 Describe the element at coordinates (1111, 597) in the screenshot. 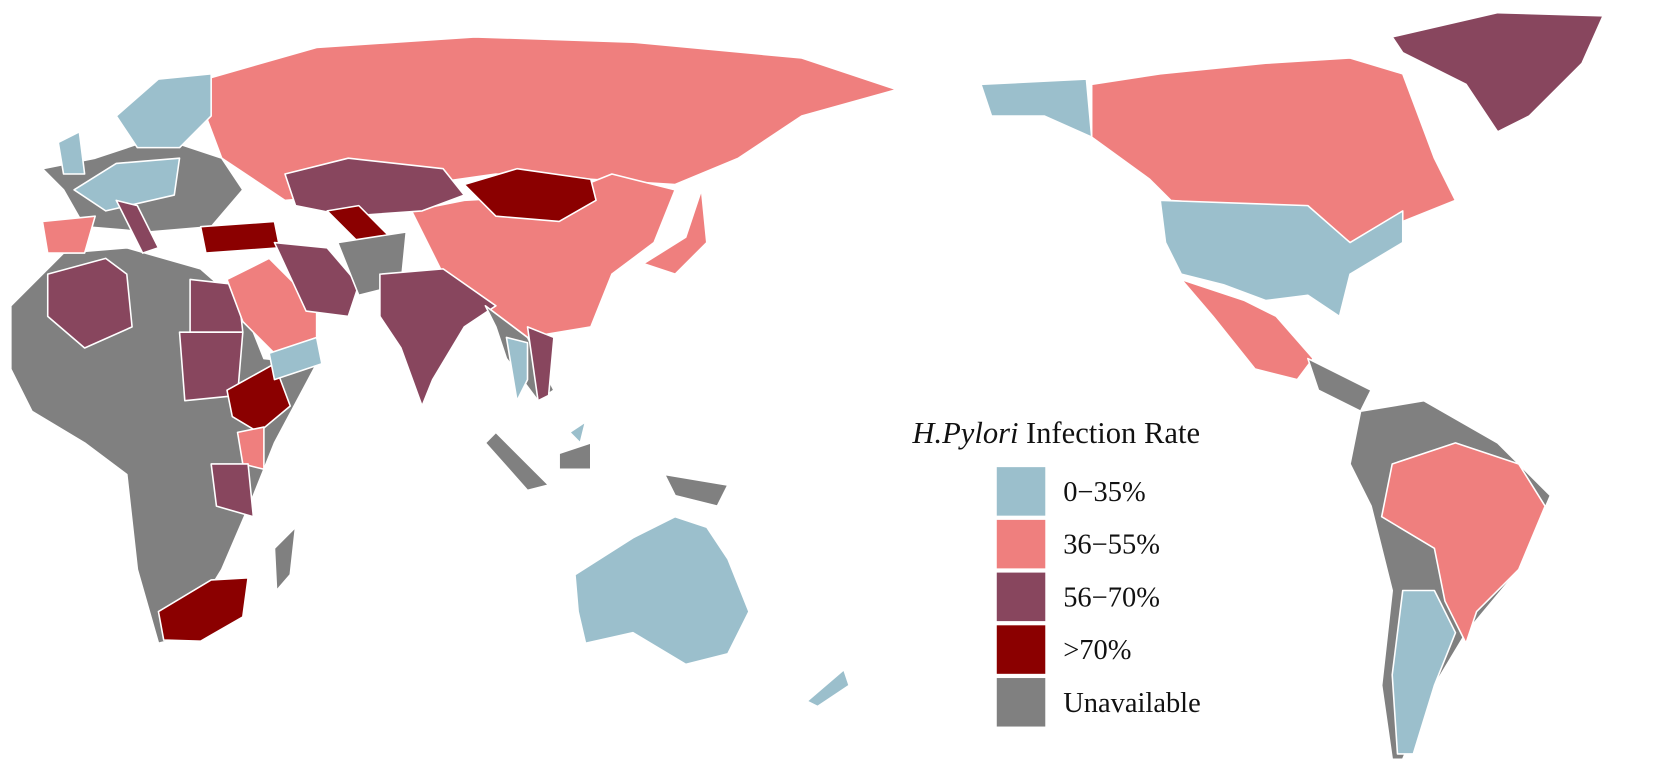

I see `legend-label: 56−70%` at that location.